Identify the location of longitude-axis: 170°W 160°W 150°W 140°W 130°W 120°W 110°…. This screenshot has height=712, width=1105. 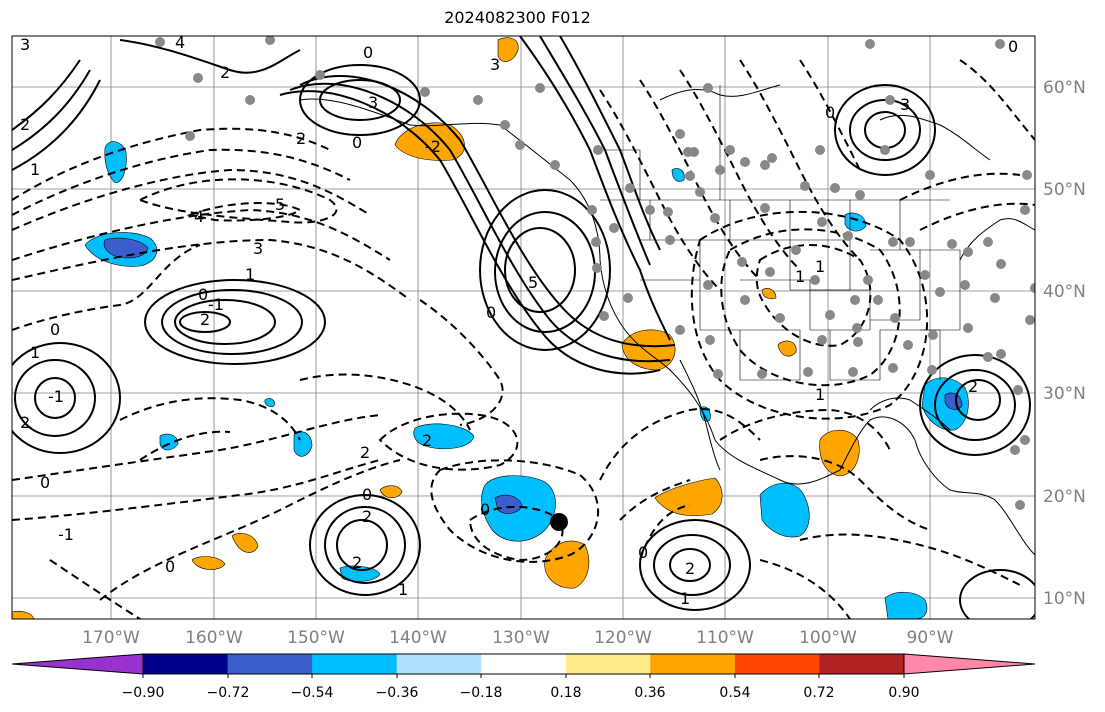
(518, 638).